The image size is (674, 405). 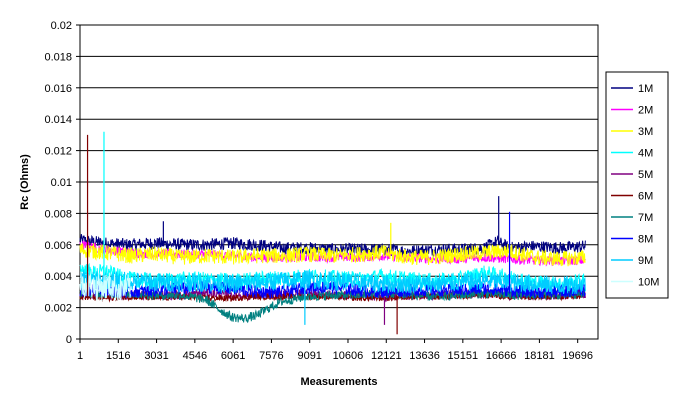 What do you see at coordinates (645, 197) in the screenshot?
I see `legend-label-6M: 6M` at bounding box center [645, 197].